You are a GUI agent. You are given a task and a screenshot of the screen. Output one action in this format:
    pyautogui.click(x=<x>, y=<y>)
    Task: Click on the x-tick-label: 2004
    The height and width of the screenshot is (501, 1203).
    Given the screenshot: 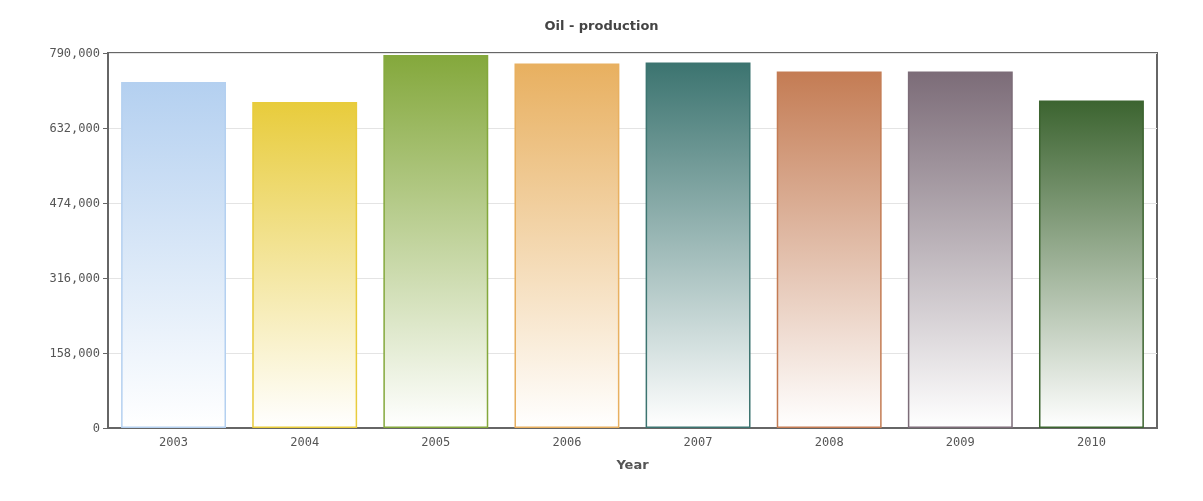 What is the action you would take?
    pyautogui.click(x=305, y=442)
    